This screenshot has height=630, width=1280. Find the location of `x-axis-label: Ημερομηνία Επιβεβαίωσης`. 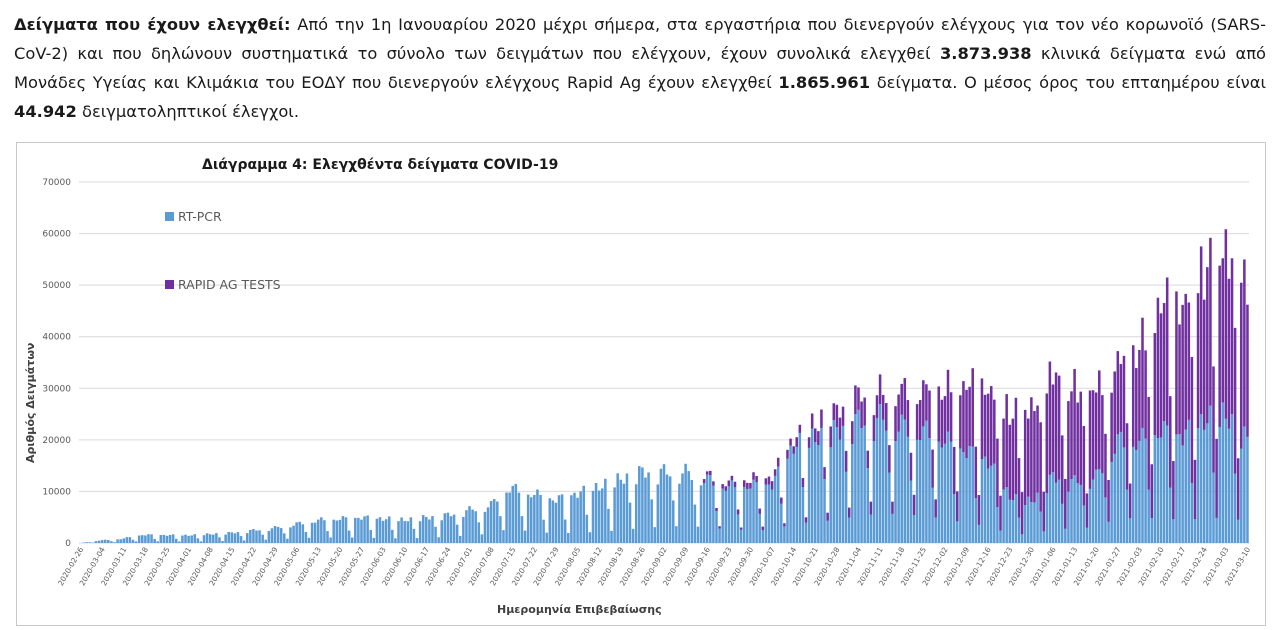

x-axis-label: Ημερομηνία Επιβεβαίωσης is located at coordinates (579, 609).